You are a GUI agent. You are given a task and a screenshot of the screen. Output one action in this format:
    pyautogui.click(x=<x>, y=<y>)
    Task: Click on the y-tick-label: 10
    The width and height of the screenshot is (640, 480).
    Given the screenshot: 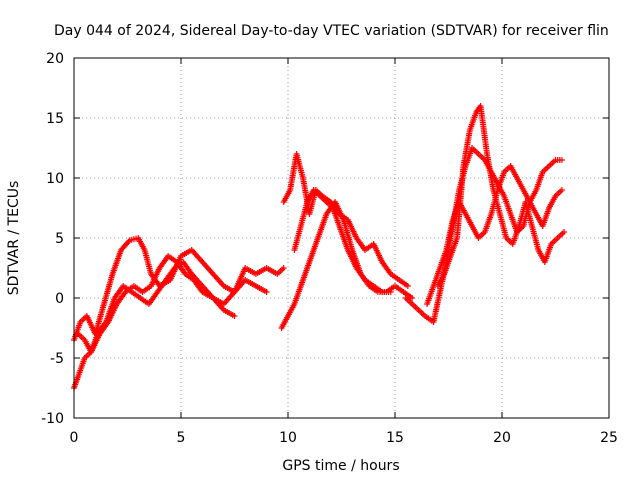 What is the action you would take?
    pyautogui.click(x=55, y=179)
    